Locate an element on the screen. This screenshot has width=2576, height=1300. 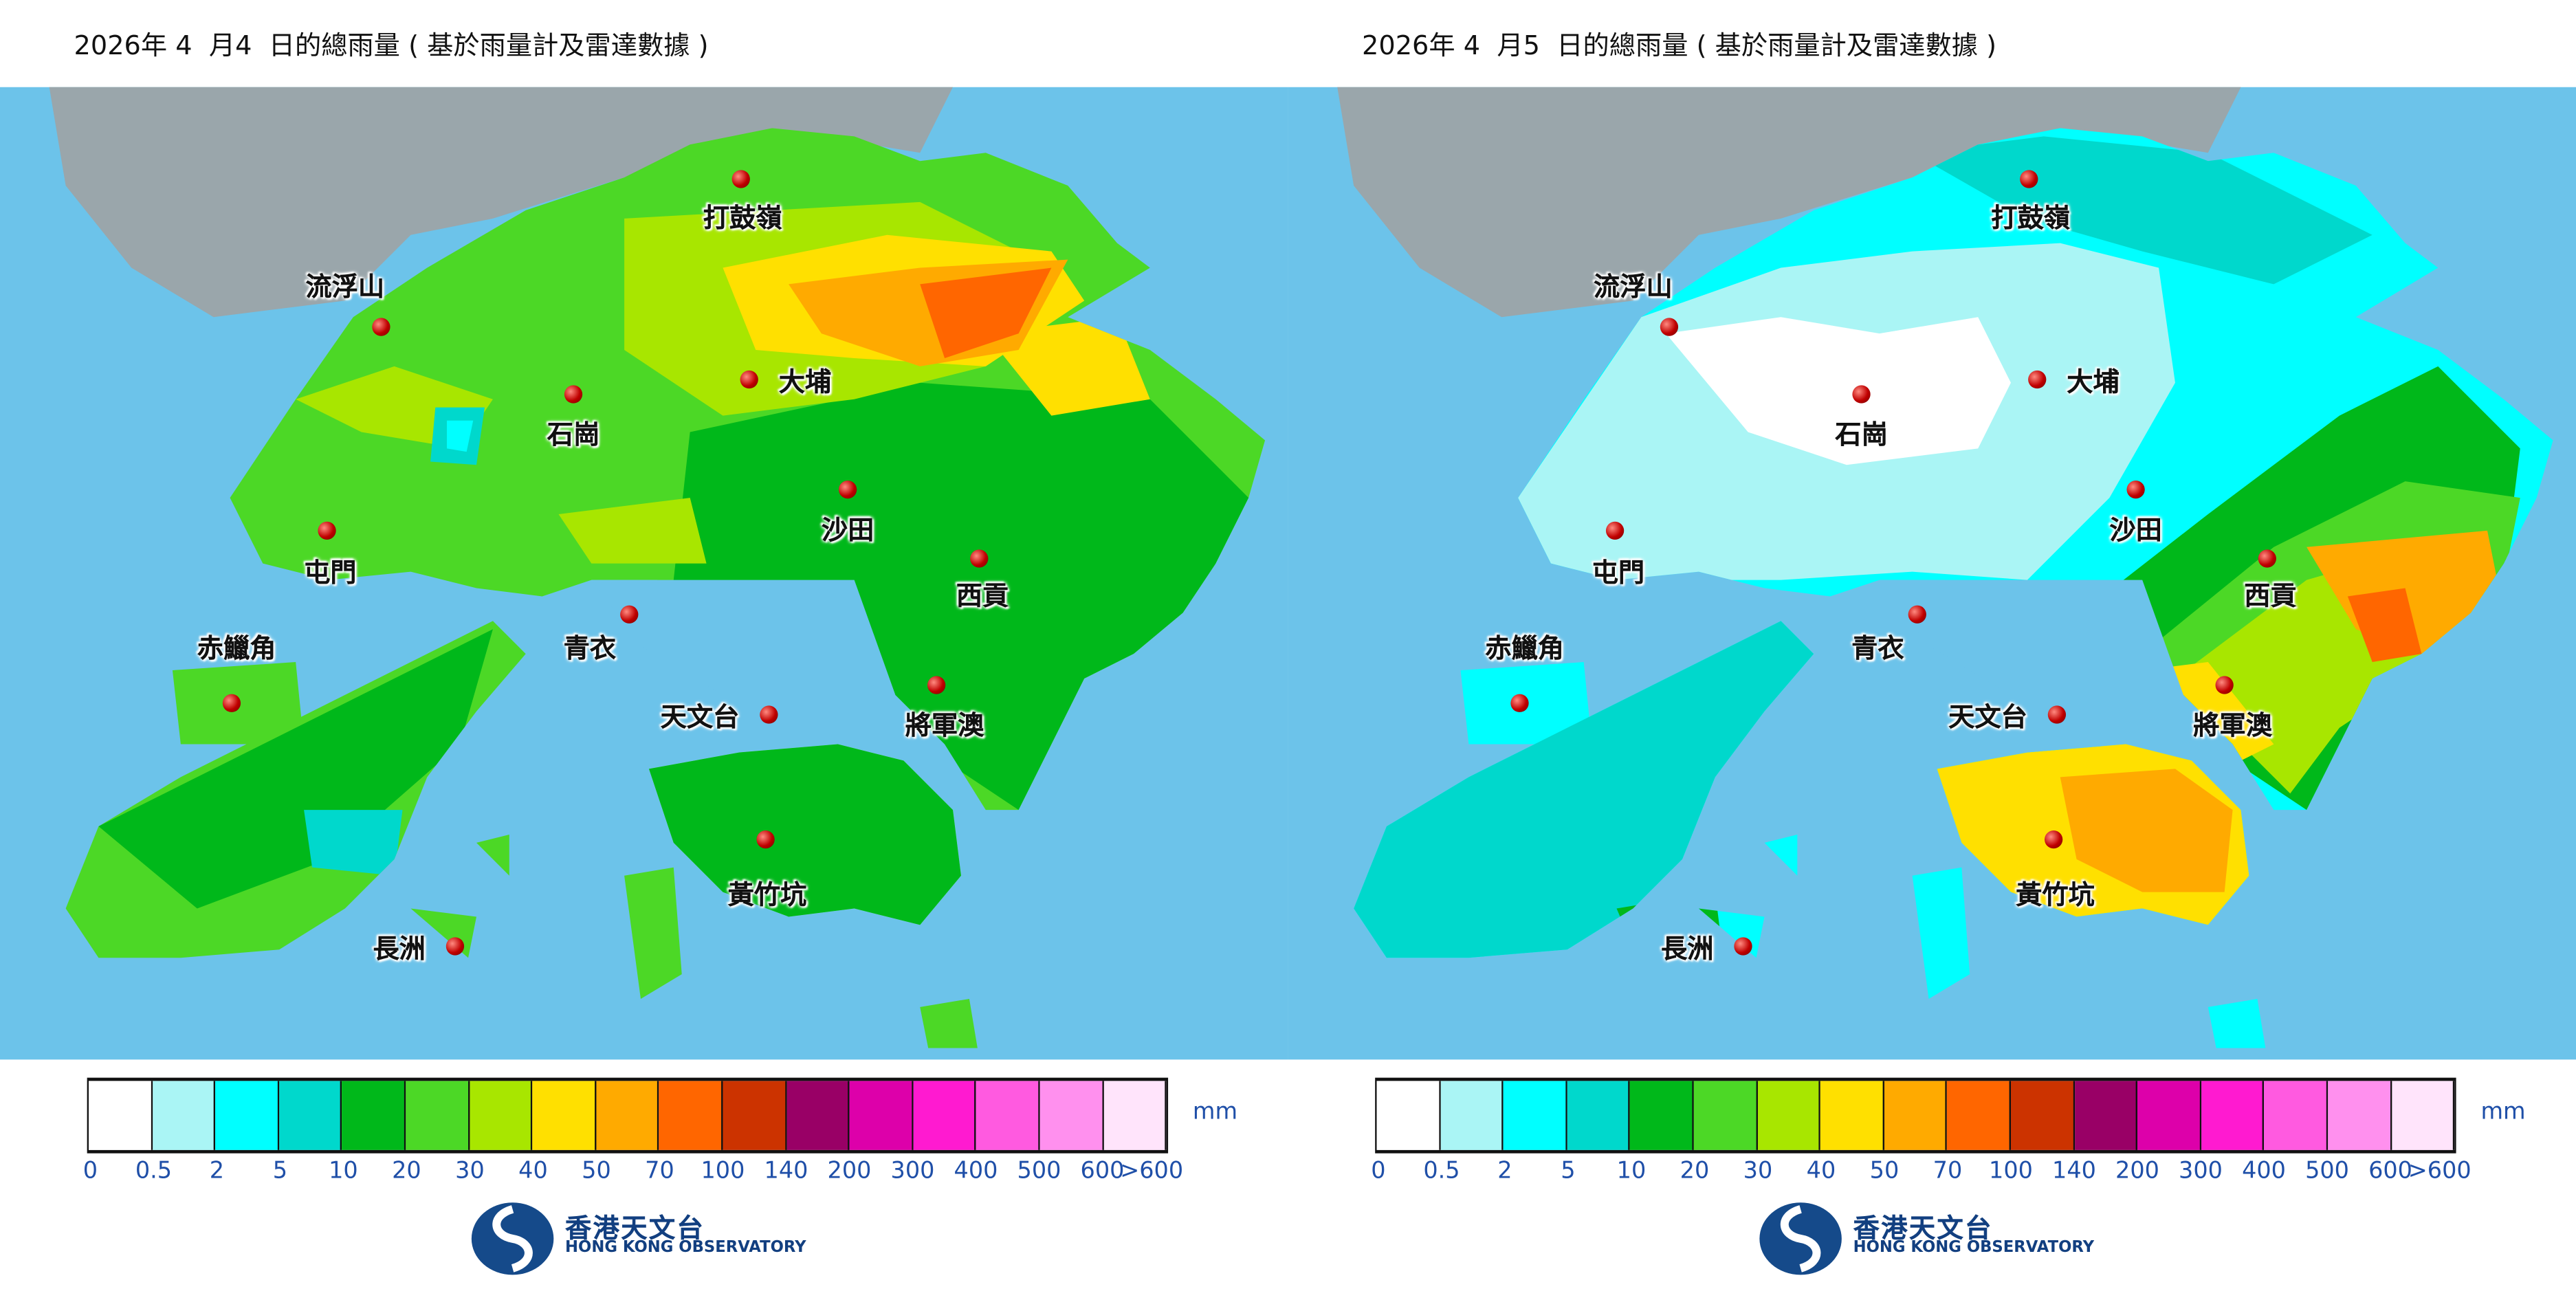
legend-tick-label: 0.5 is located at coordinates (1441, 1171).